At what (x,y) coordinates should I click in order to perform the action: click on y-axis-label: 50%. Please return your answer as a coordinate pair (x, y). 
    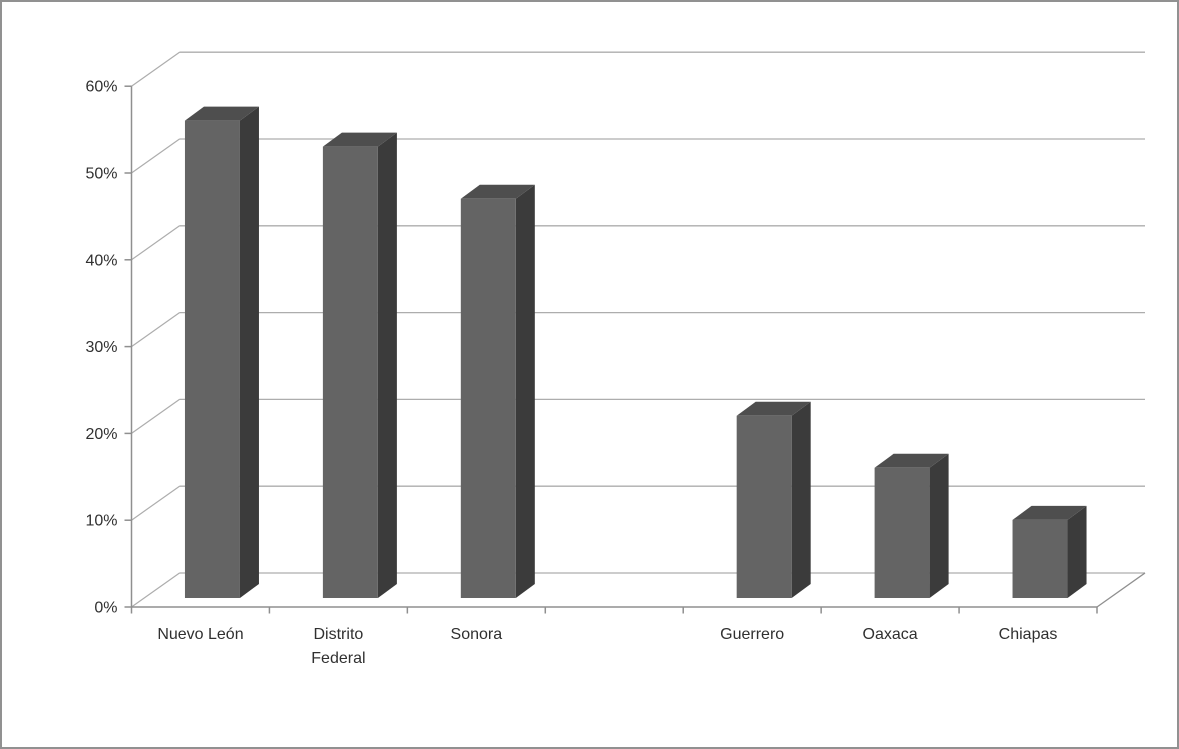
    Looking at the image, I should click on (101, 174).